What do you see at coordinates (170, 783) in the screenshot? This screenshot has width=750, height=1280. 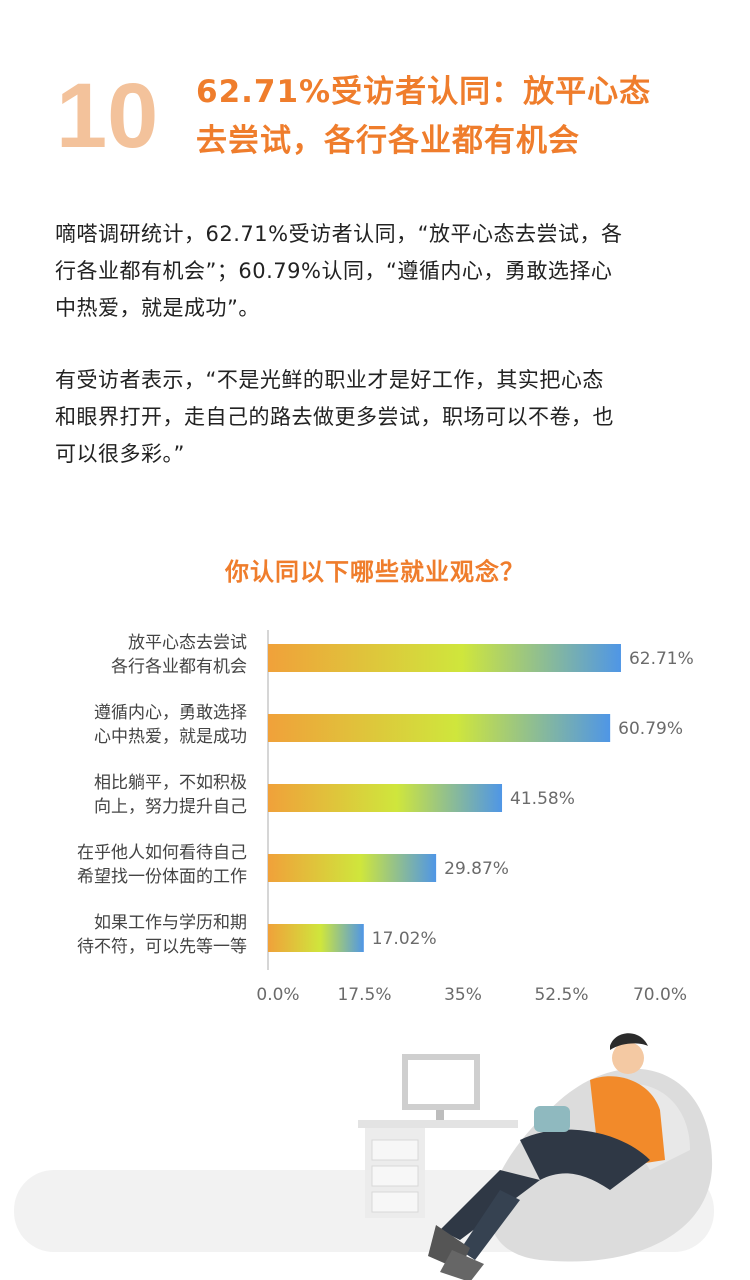 I see `category-label: 相比躺平，不如积极` at bounding box center [170, 783].